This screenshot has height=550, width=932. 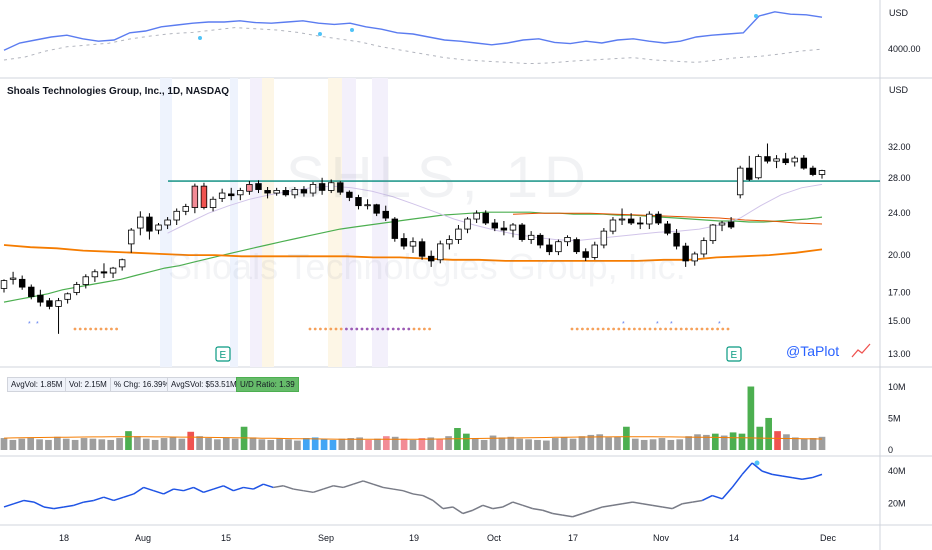 What do you see at coordinates (204, 384) in the screenshot?
I see `avg-dollar-vol-stat: AvgSVol: $53.51M` at bounding box center [204, 384].